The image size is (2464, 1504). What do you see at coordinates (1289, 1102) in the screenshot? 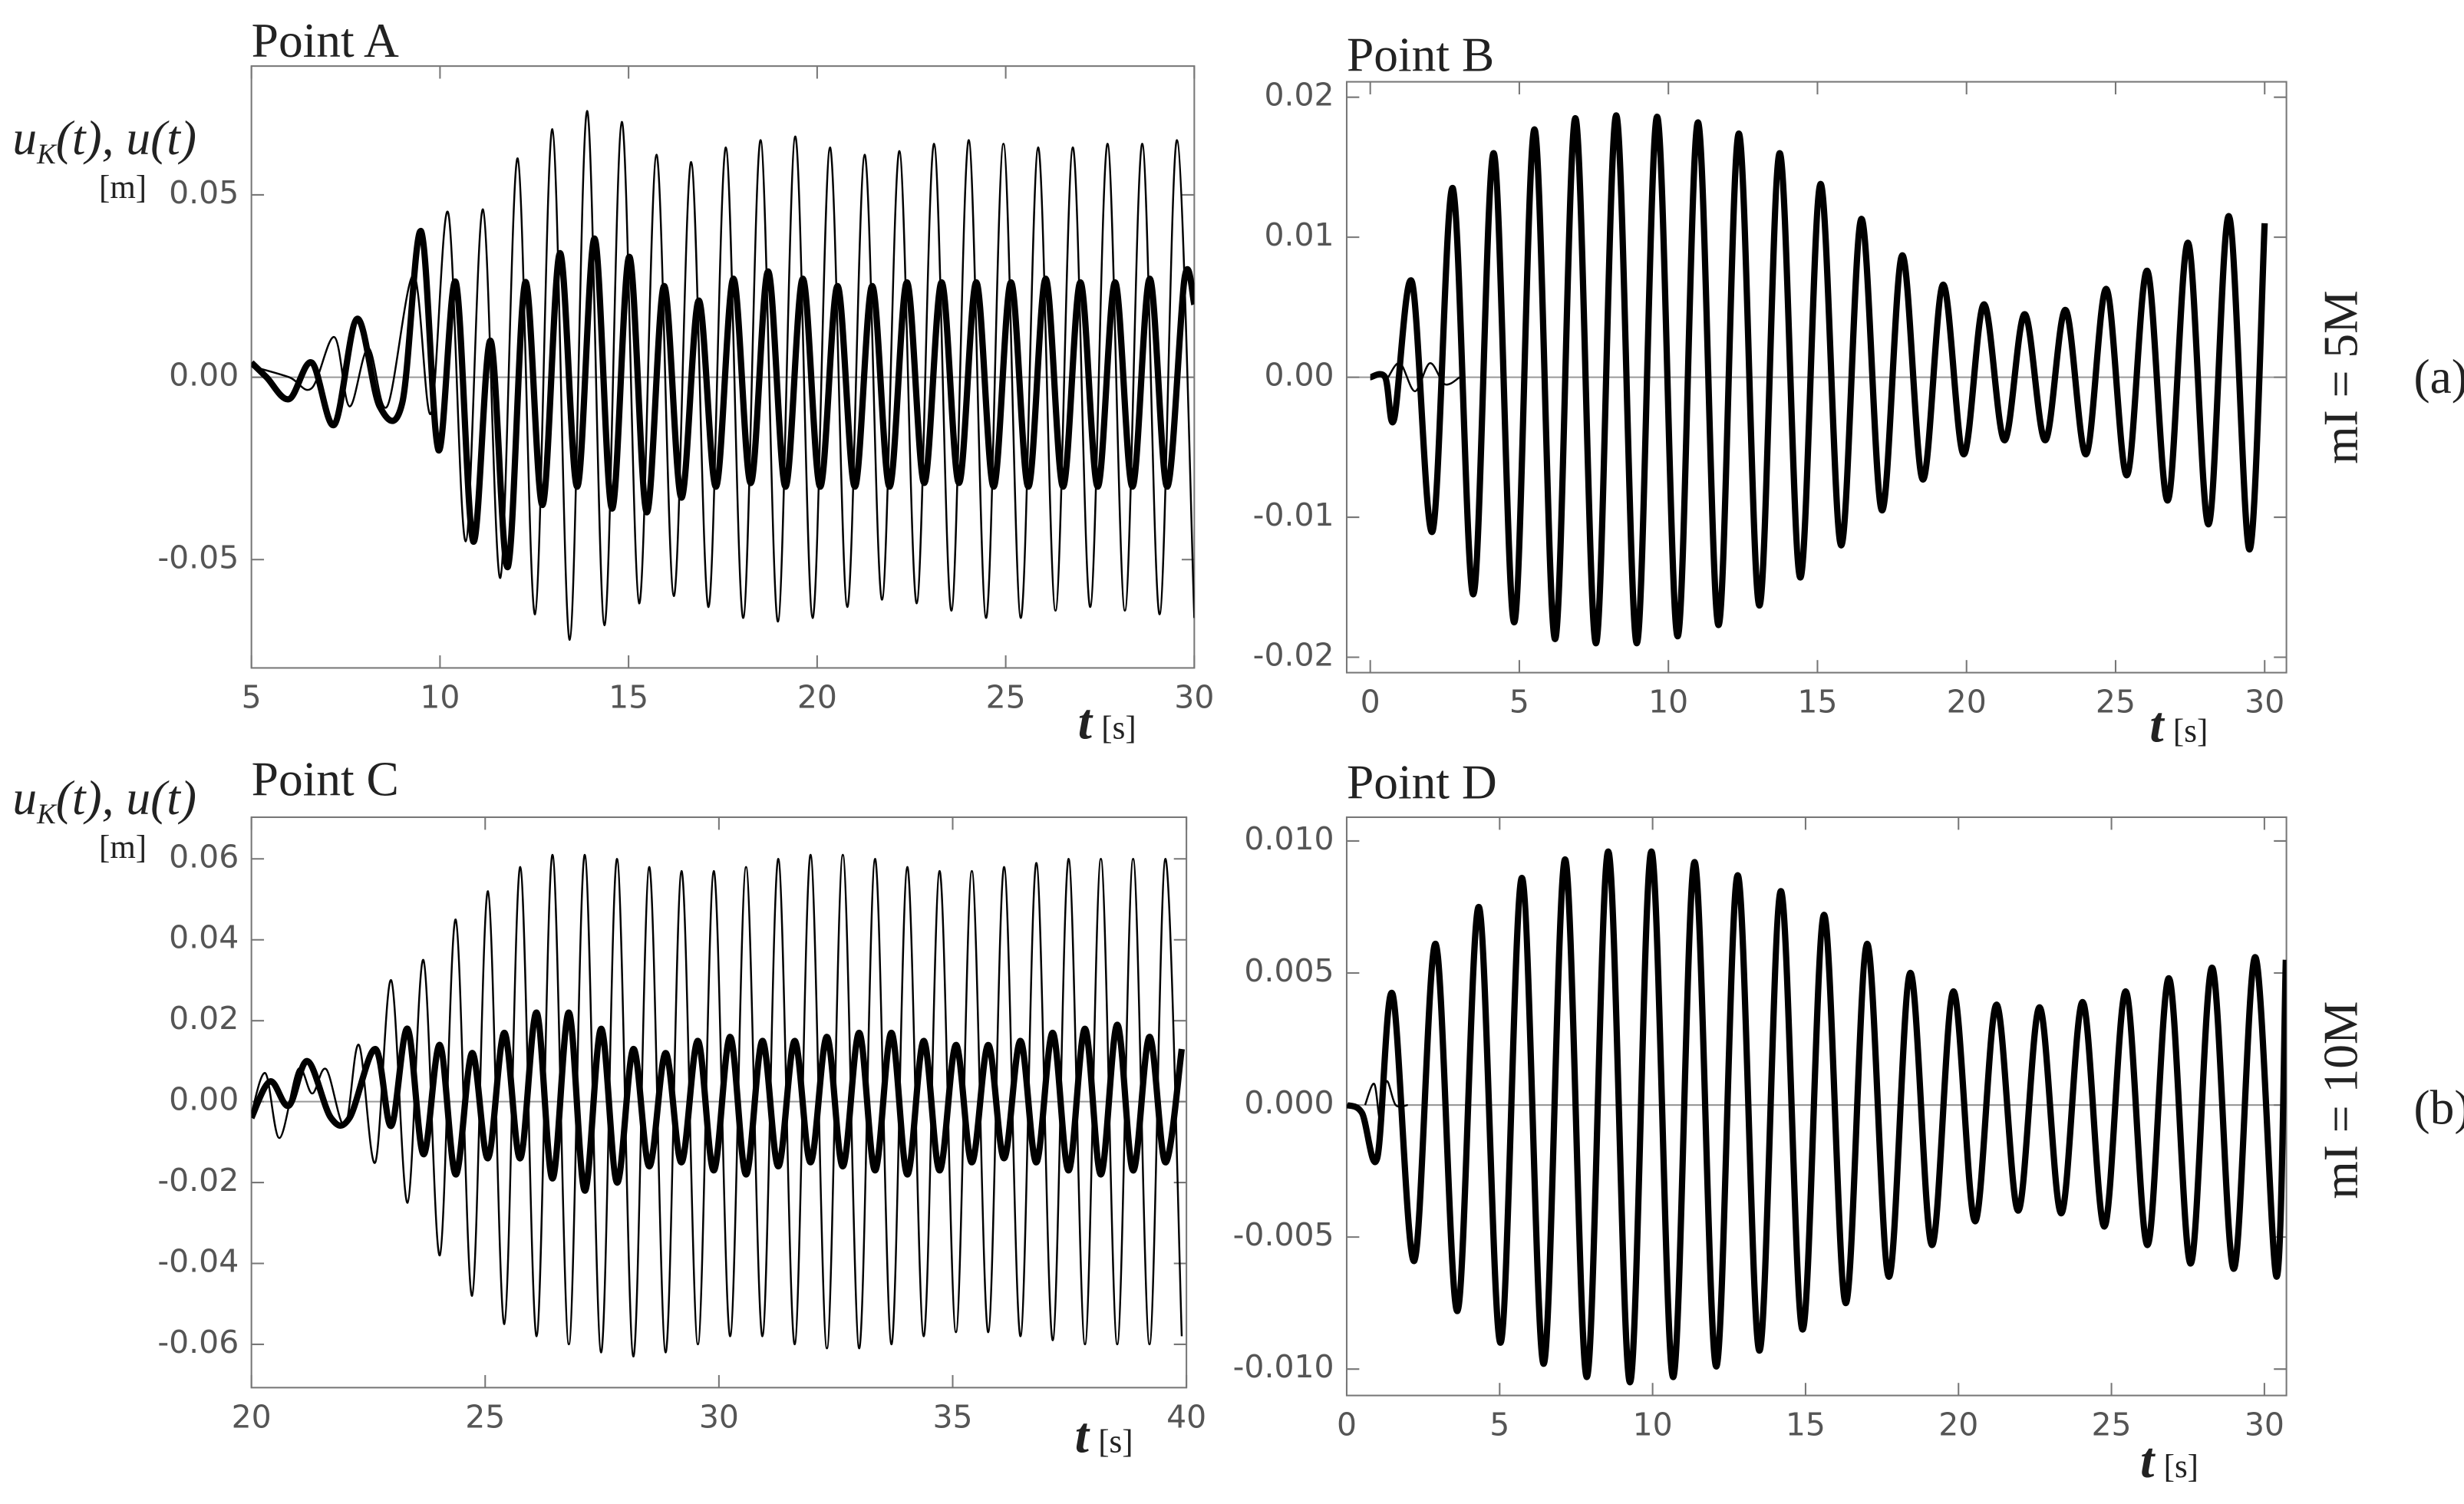
I see `y-tick-label: 0.000` at bounding box center [1289, 1102].